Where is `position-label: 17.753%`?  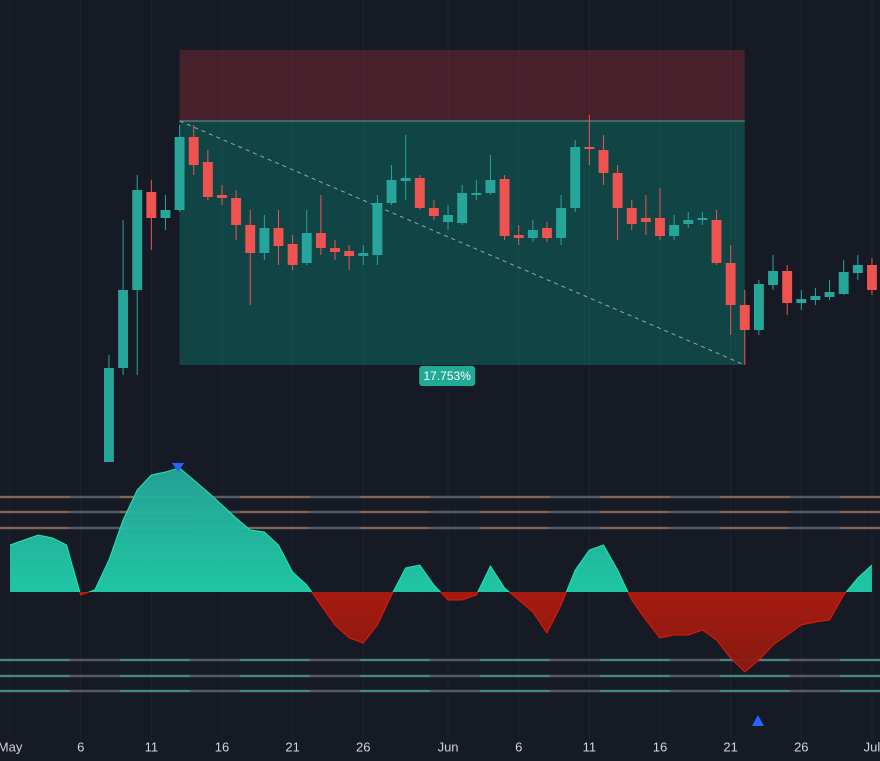 position-label: 17.753% is located at coordinates (447, 376).